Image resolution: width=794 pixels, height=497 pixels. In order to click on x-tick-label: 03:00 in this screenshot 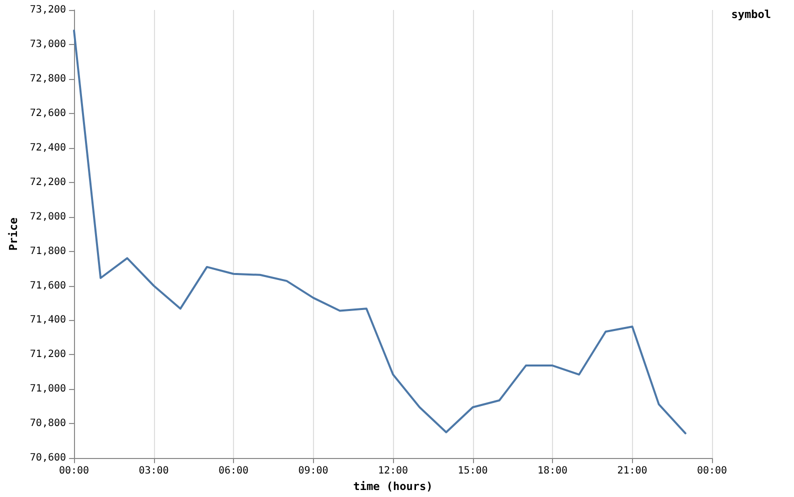, I will do `click(153, 471)`.